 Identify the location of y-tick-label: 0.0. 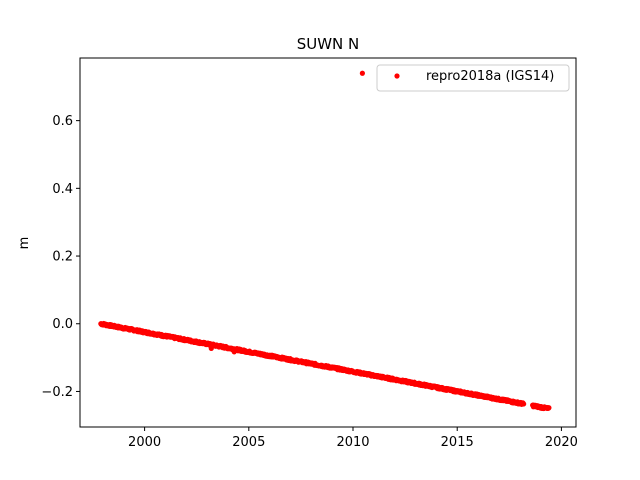
(62, 324).